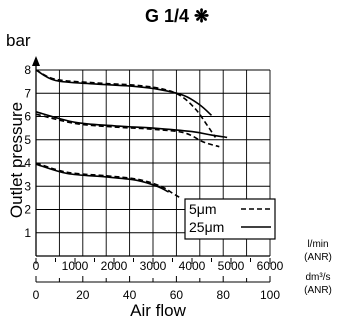  I want to click on x-units: l/min (ANR) dm³/s (ANR), so click(318, 267).